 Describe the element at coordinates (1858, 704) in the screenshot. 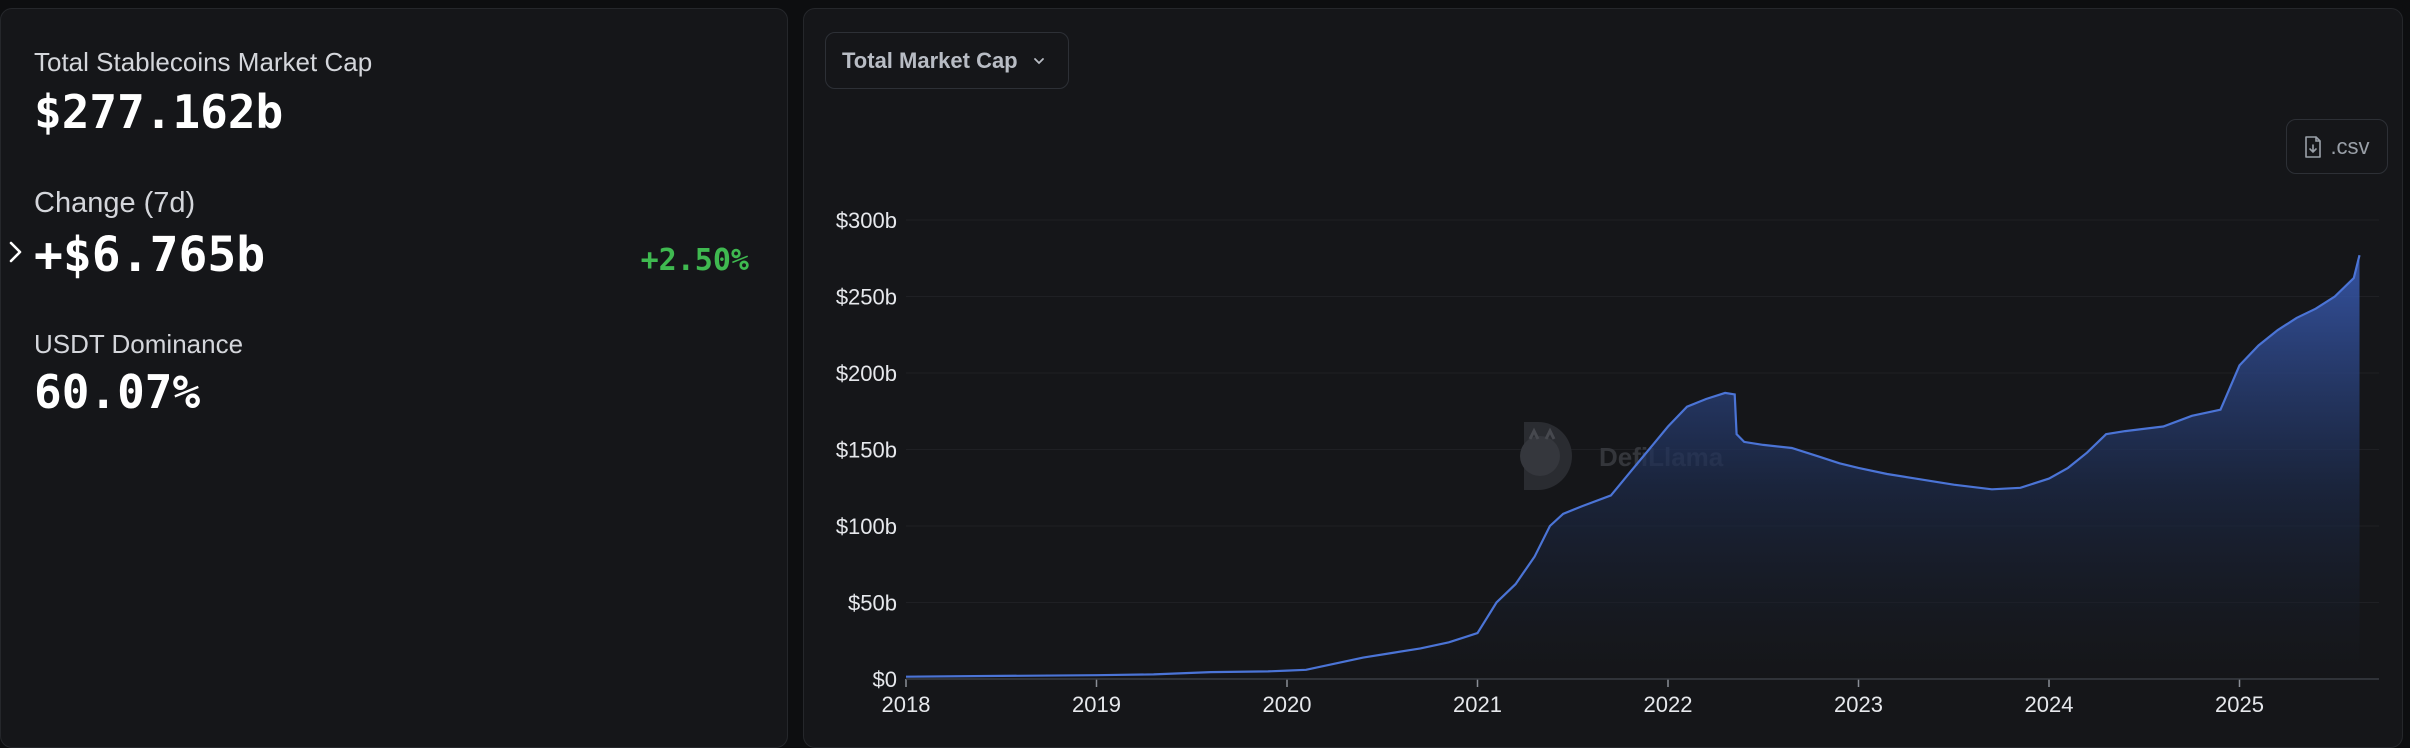

I see `x-tick-label: 2023` at that location.